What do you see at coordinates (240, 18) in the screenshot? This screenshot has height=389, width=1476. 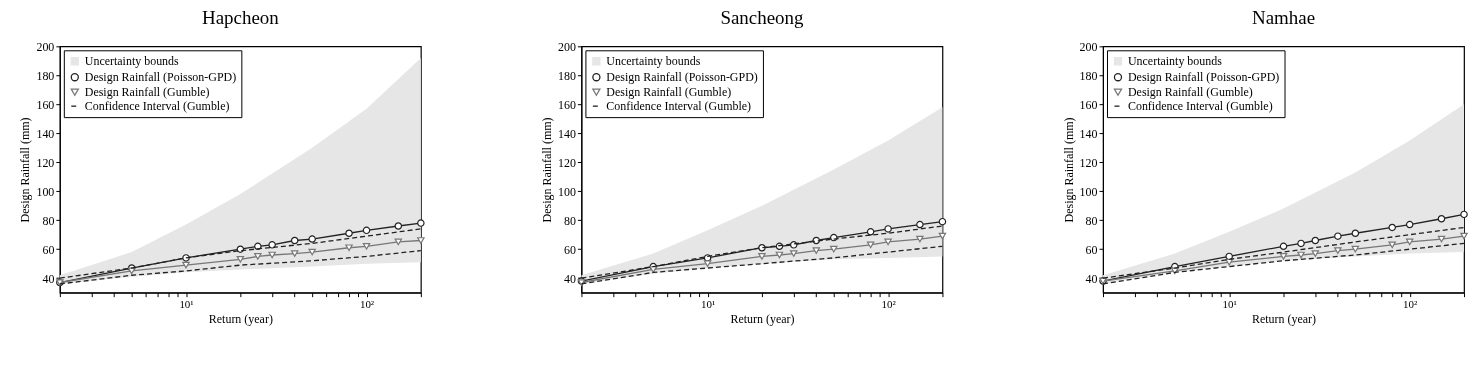 I see `chart-title: Hapcheon` at bounding box center [240, 18].